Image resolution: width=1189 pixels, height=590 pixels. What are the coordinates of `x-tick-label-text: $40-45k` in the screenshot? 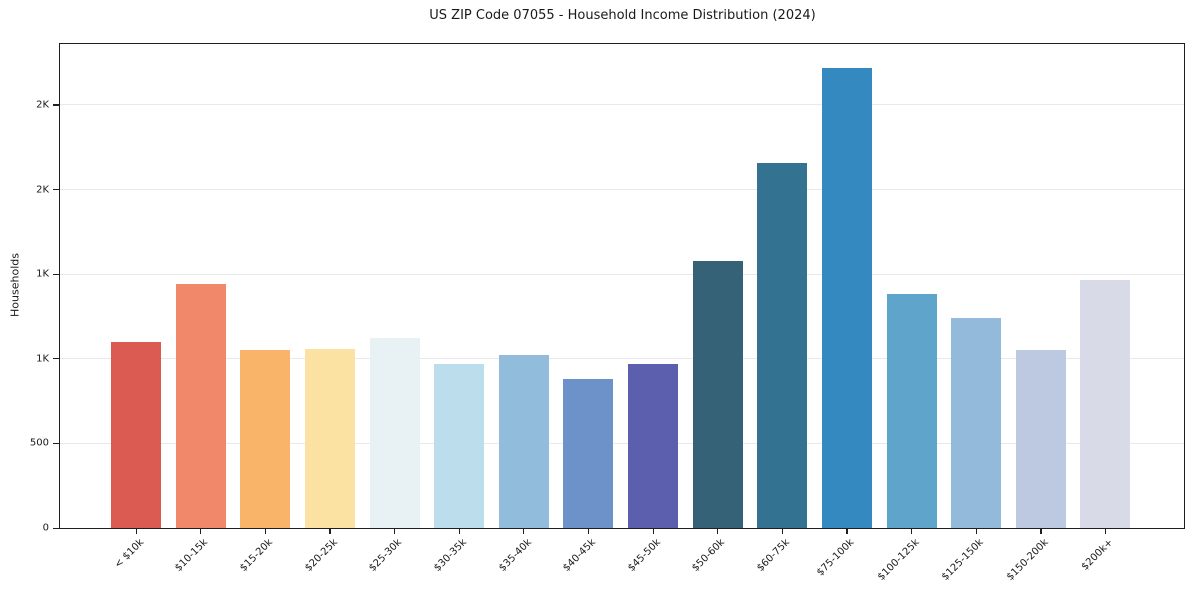 It's located at (580, 555).